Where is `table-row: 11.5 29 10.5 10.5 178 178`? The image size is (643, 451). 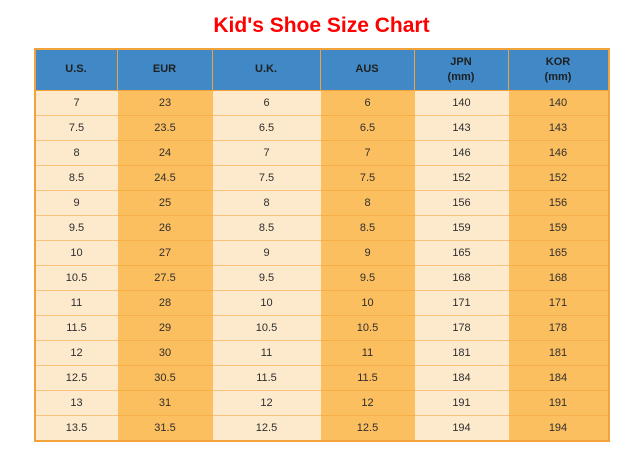
table-row: 11.5 29 10.5 10.5 178 178 is located at coordinates (321, 327).